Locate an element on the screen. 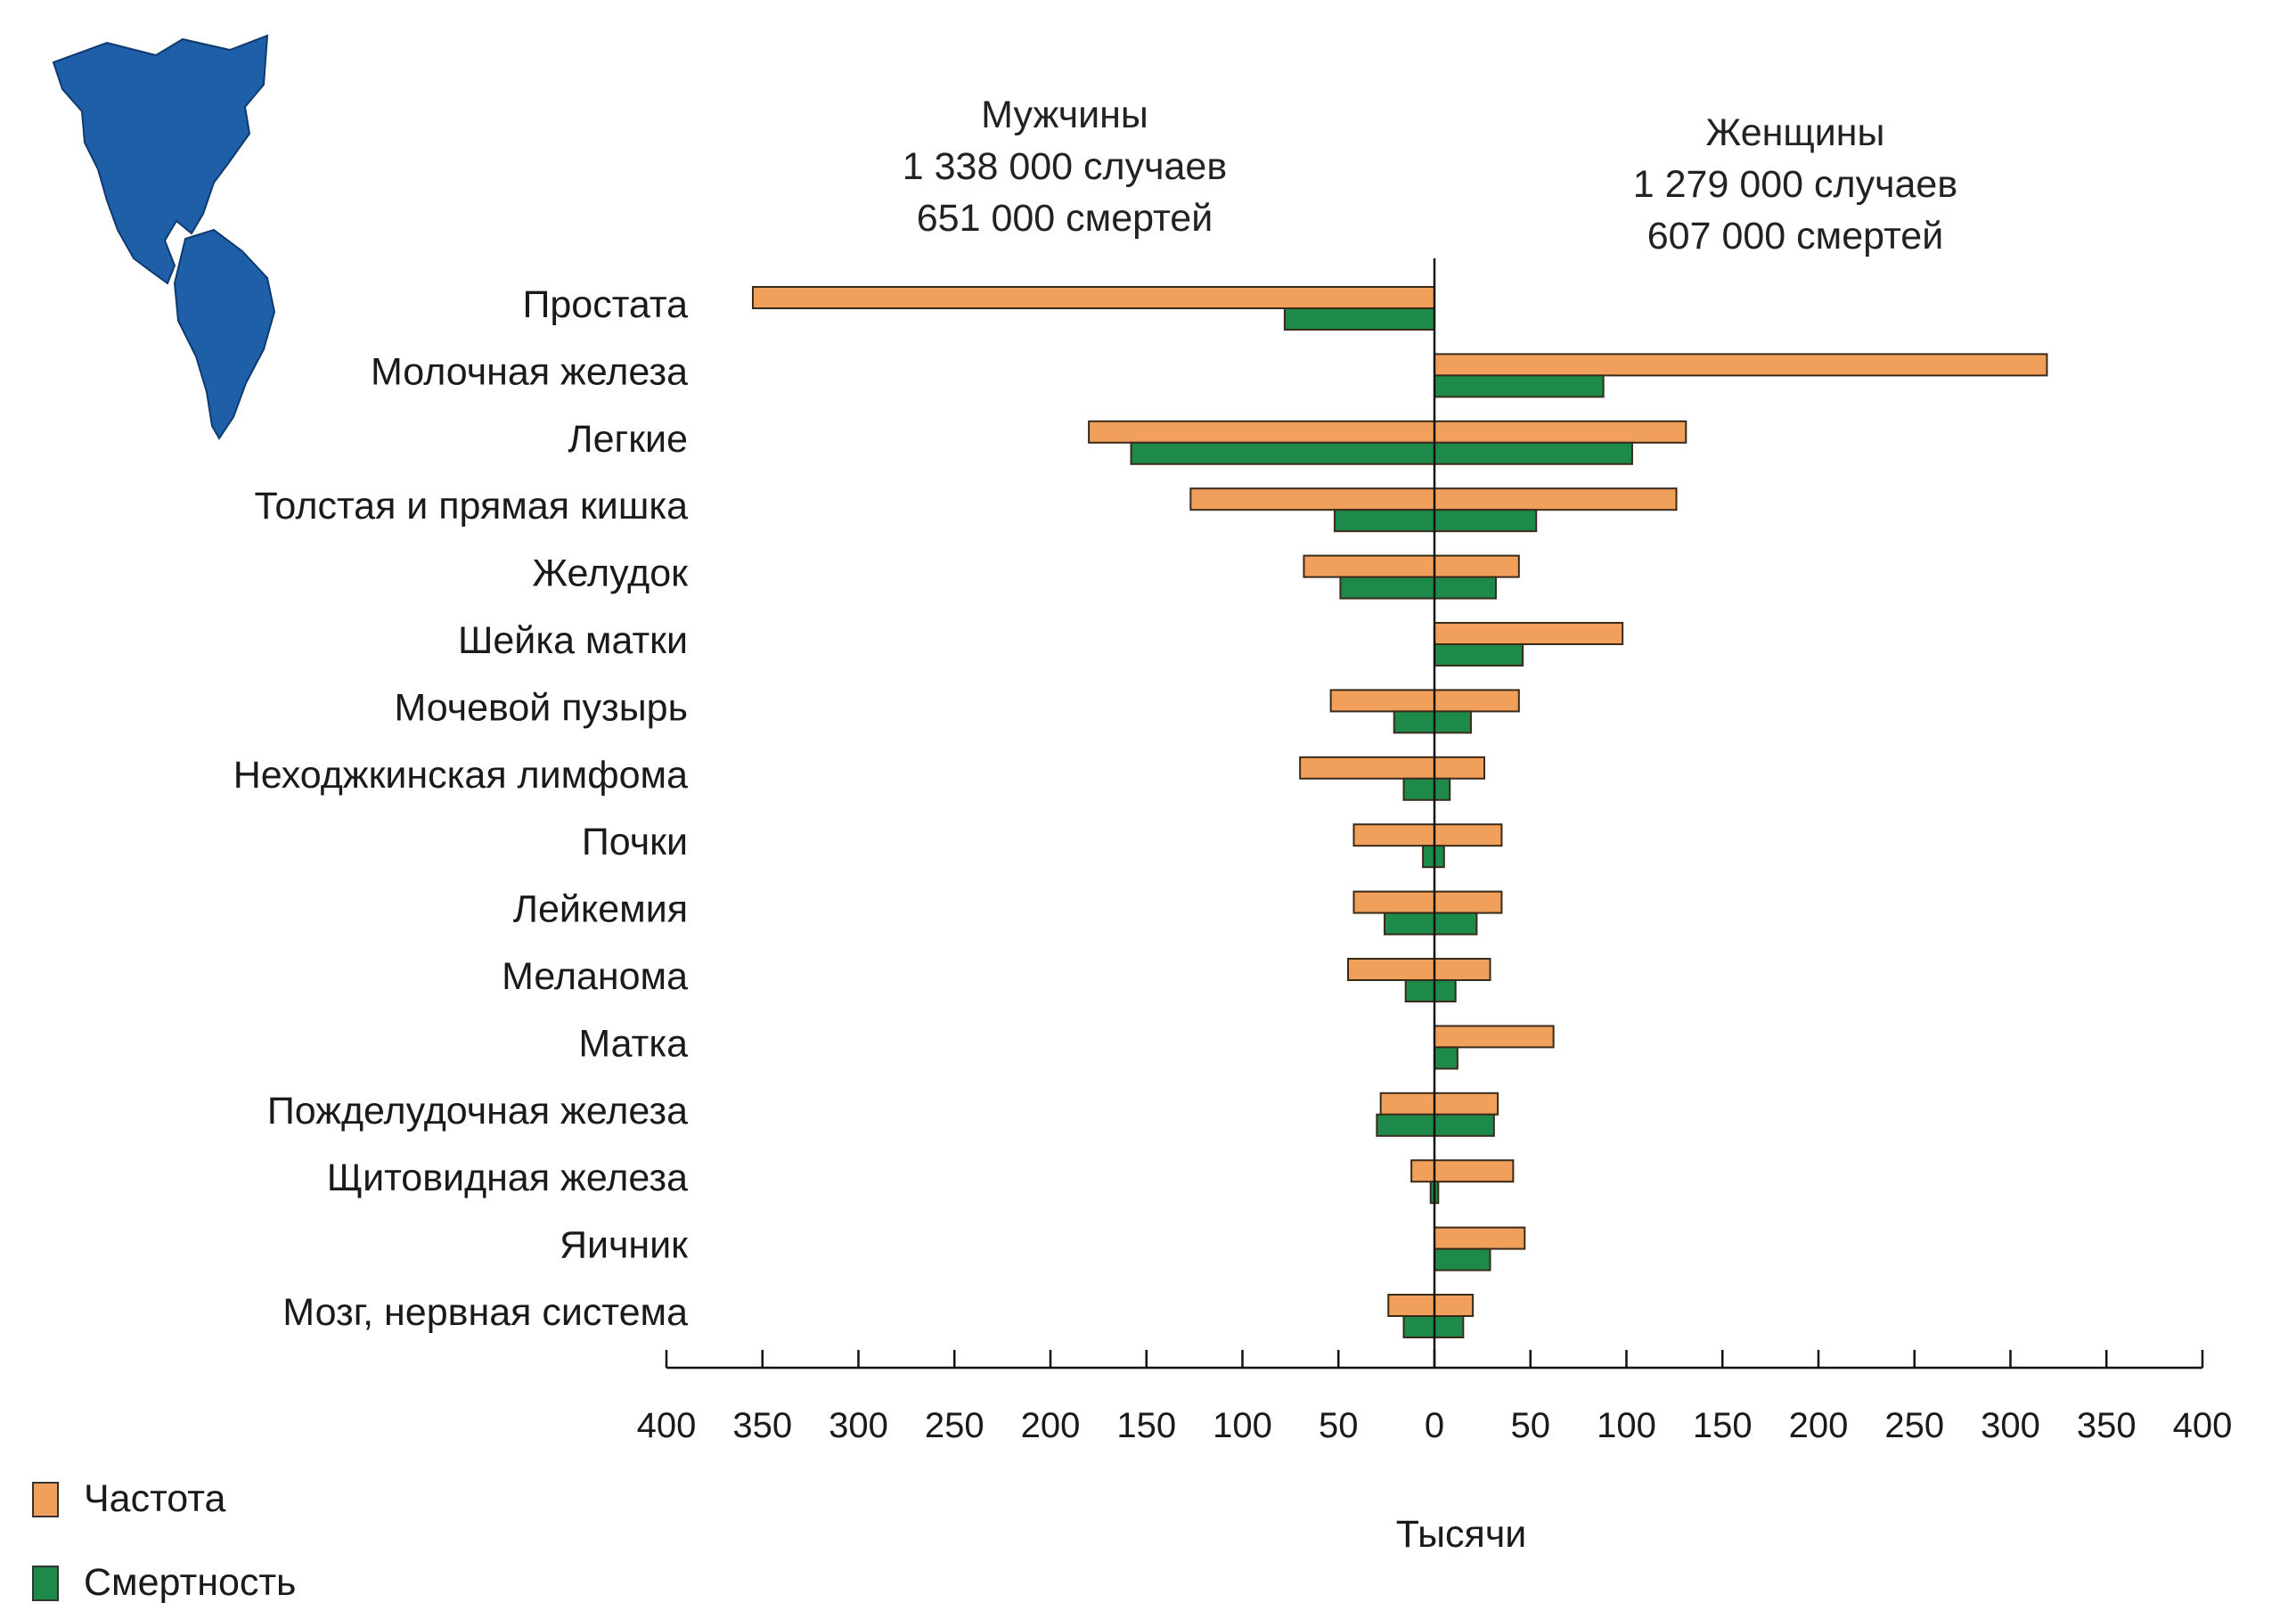 The width and height of the screenshot is (2296, 1619). category-label: Желудок is located at coordinates (610, 573).